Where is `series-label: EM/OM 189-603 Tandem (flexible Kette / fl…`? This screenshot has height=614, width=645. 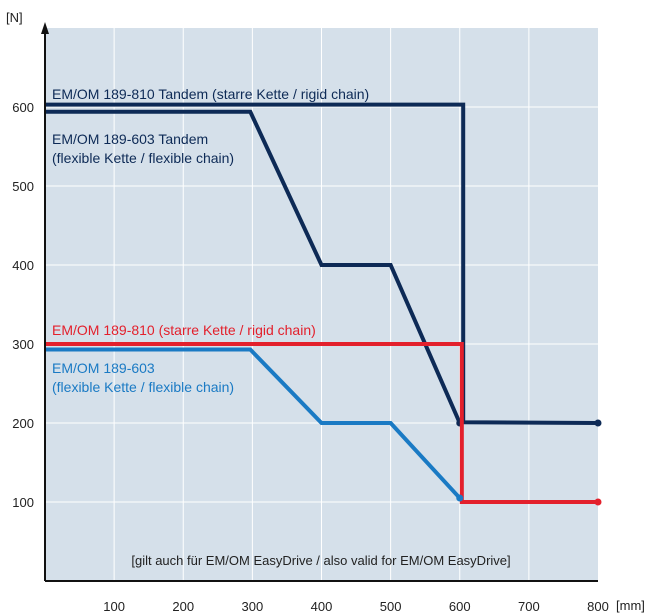 series-label: EM/OM 189-603 Tandem (flexible Kette / fl… is located at coordinates (143, 148).